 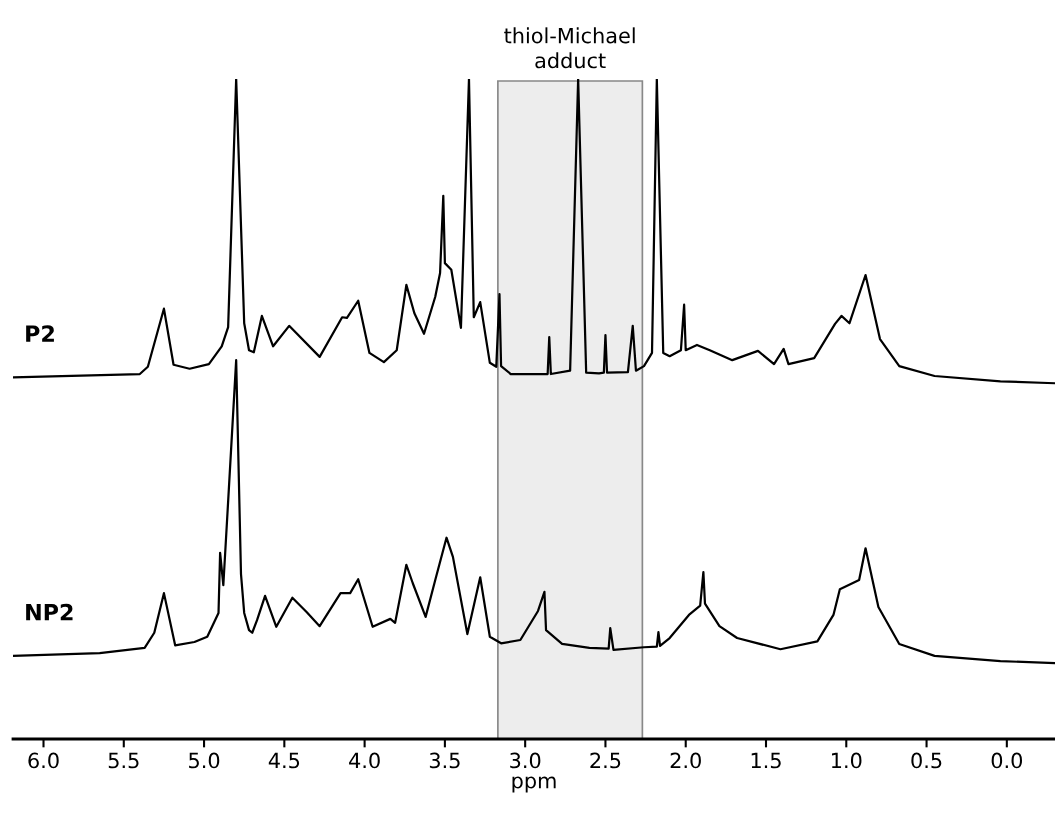 I want to click on x-tick-label: 1.0, so click(x=847, y=760).